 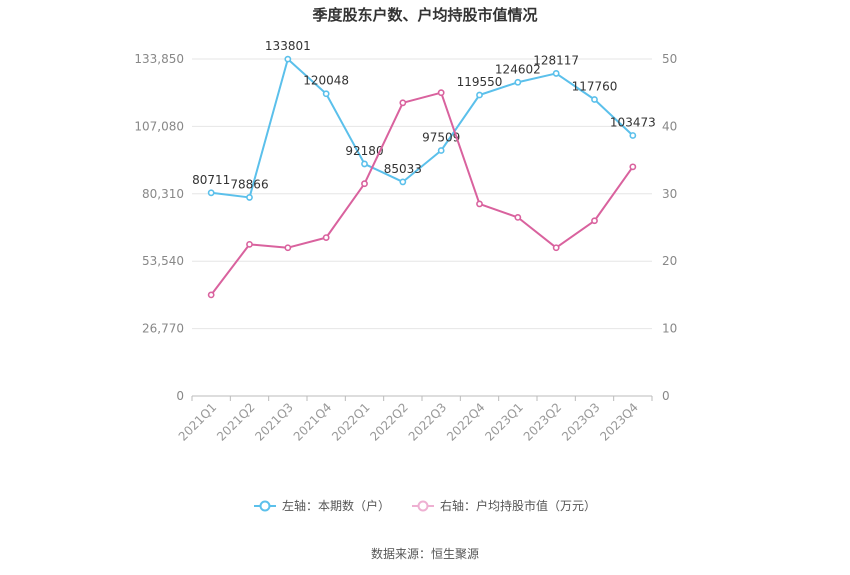 What do you see at coordinates (619, 422) in the screenshot?
I see `x-axis-tick-label: 2023Q4` at bounding box center [619, 422].